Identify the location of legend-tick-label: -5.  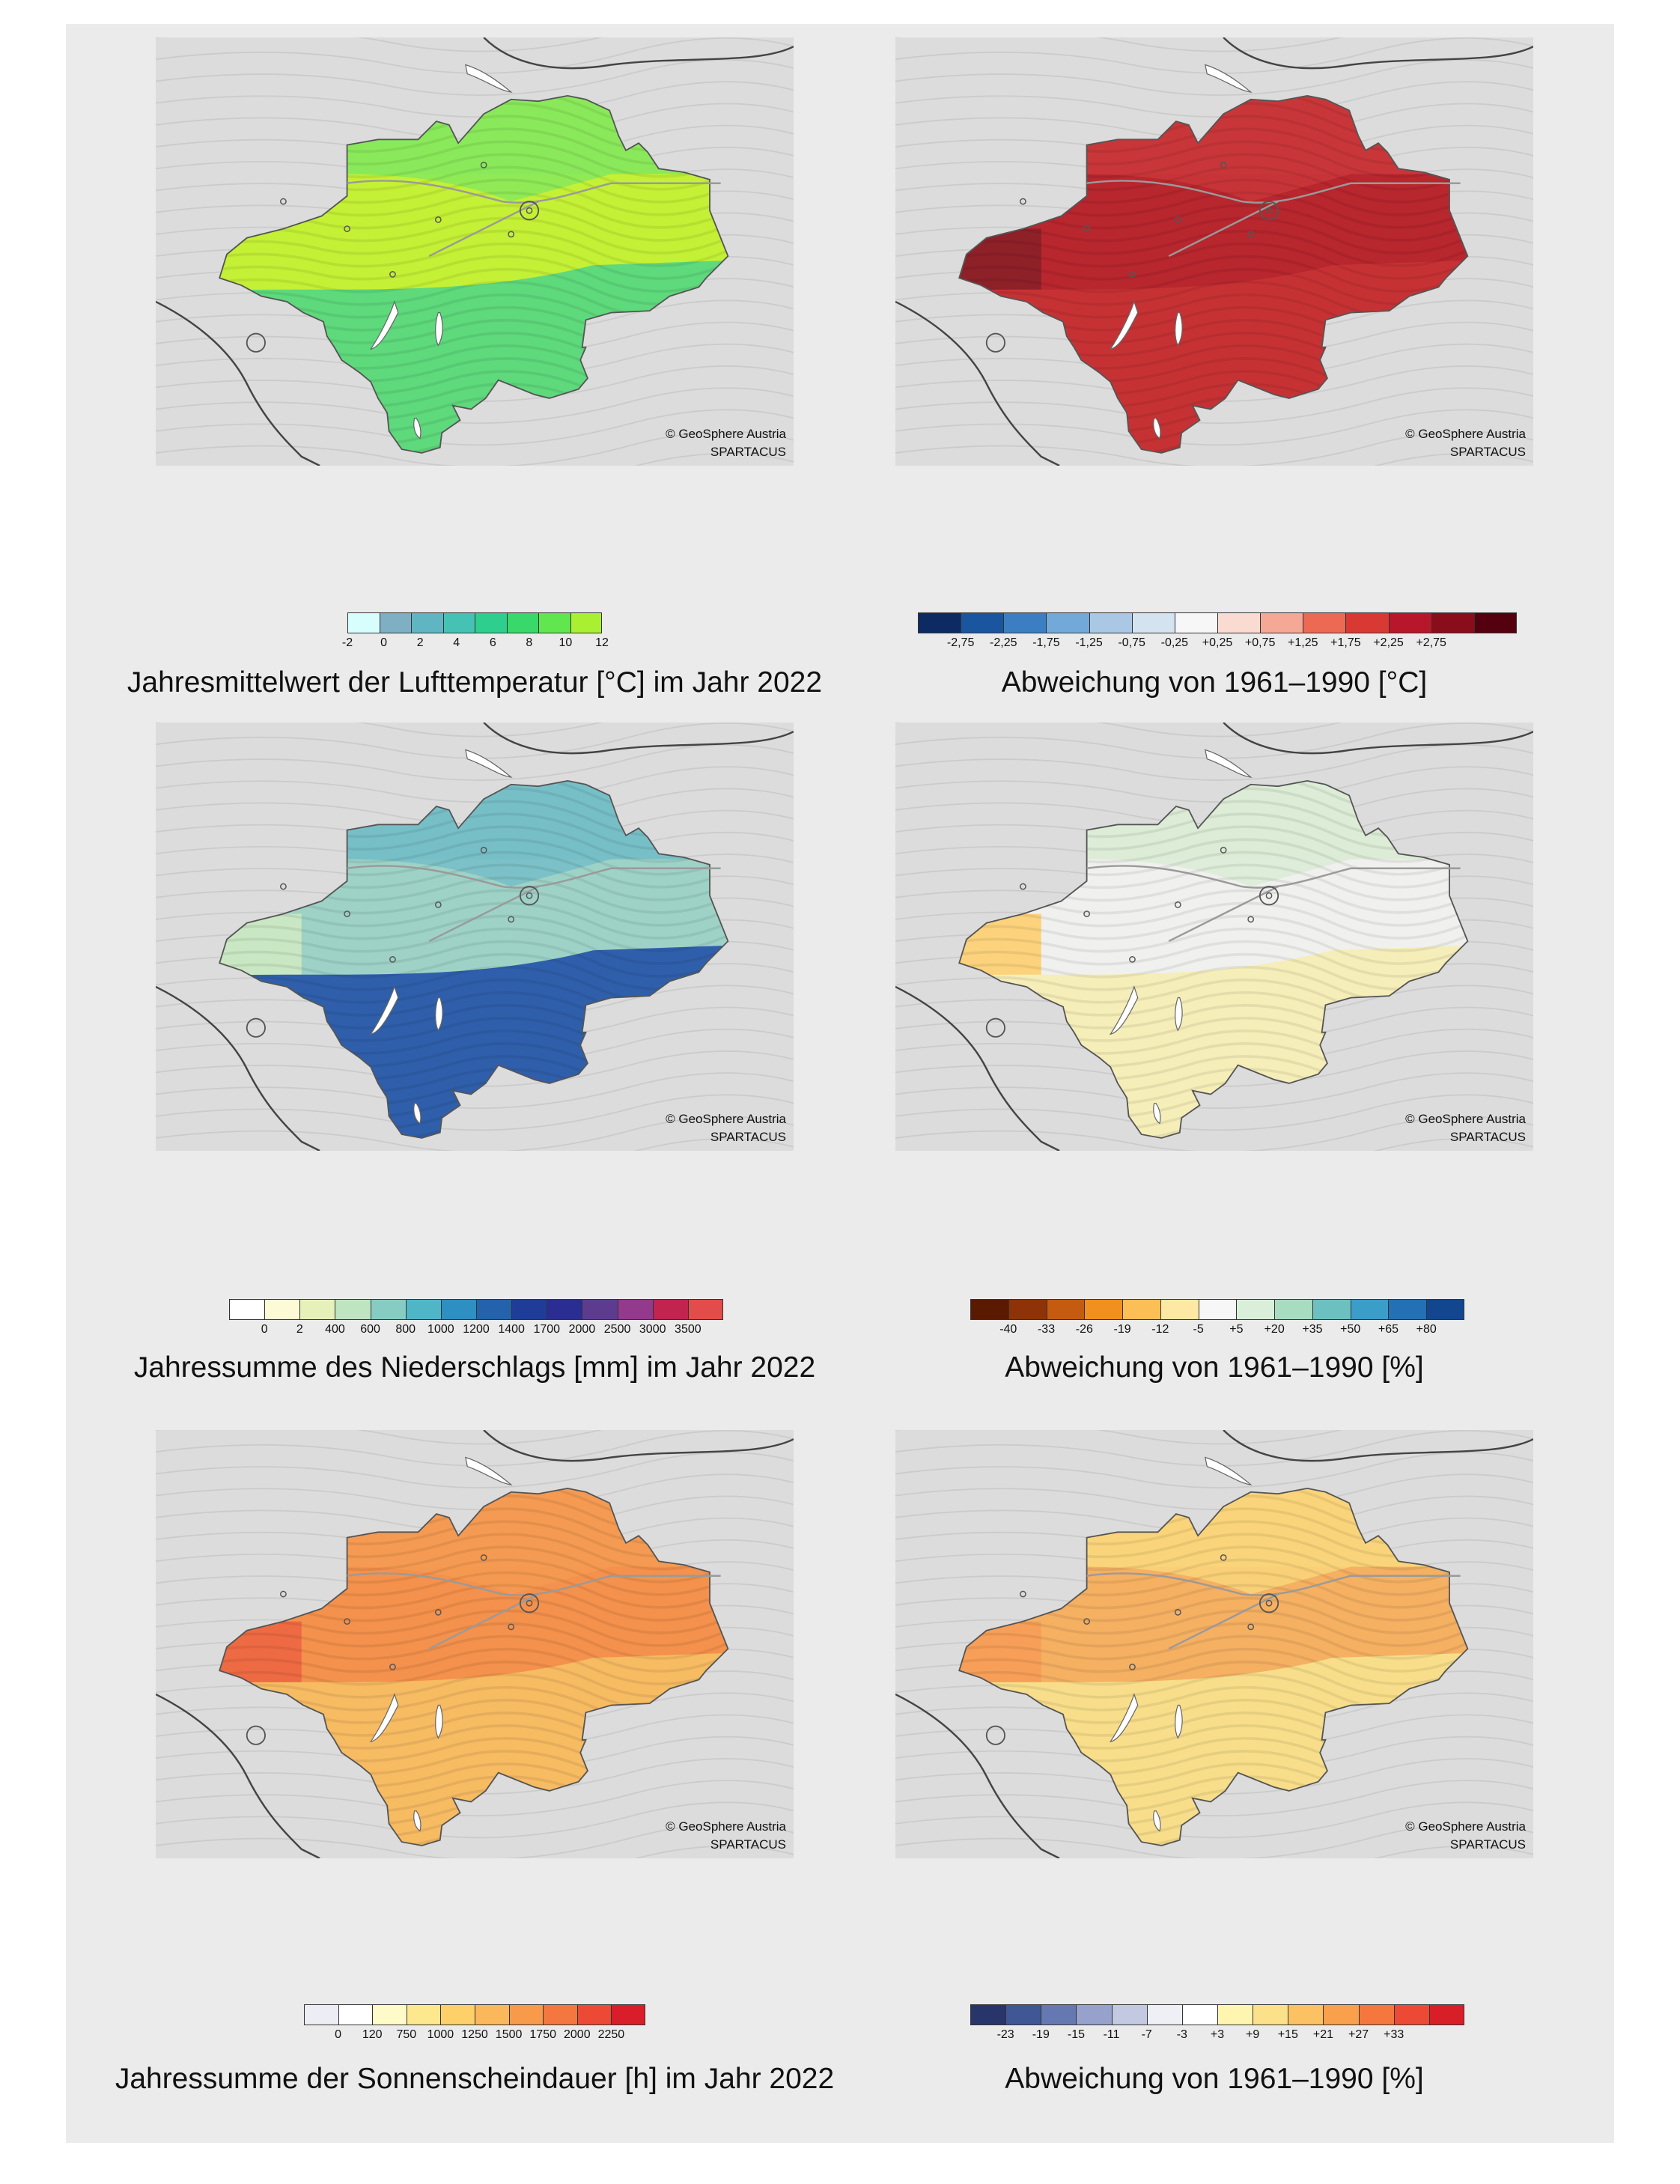
(1198, 1329).